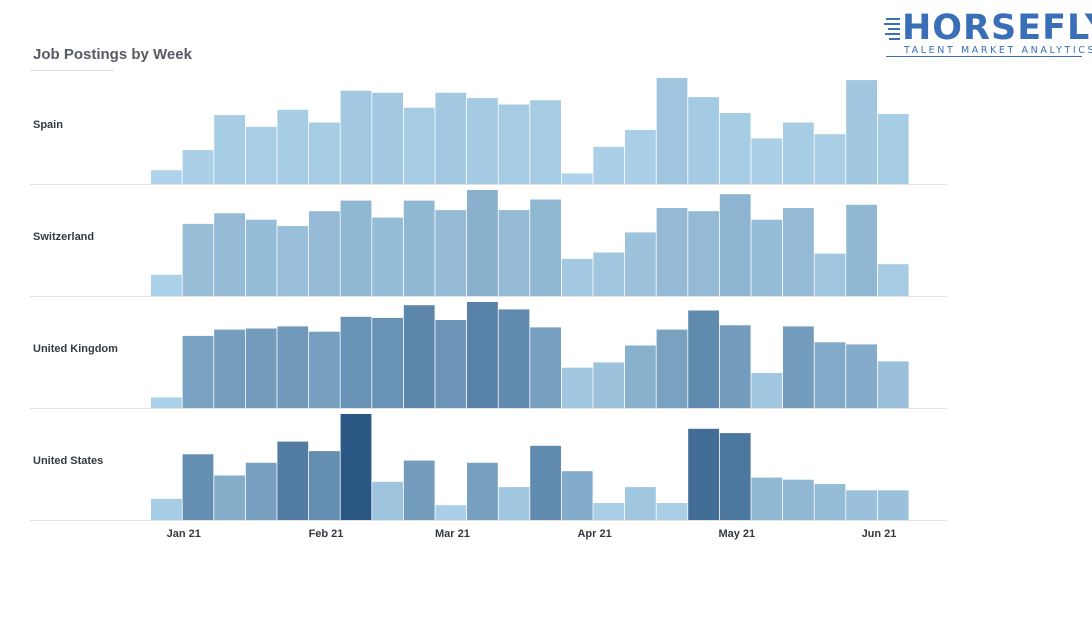  What do you see at coordinates (452, 534) in the screenshot?
I see `x-tick-label: Mar 21` at bounding box center [452, 534].